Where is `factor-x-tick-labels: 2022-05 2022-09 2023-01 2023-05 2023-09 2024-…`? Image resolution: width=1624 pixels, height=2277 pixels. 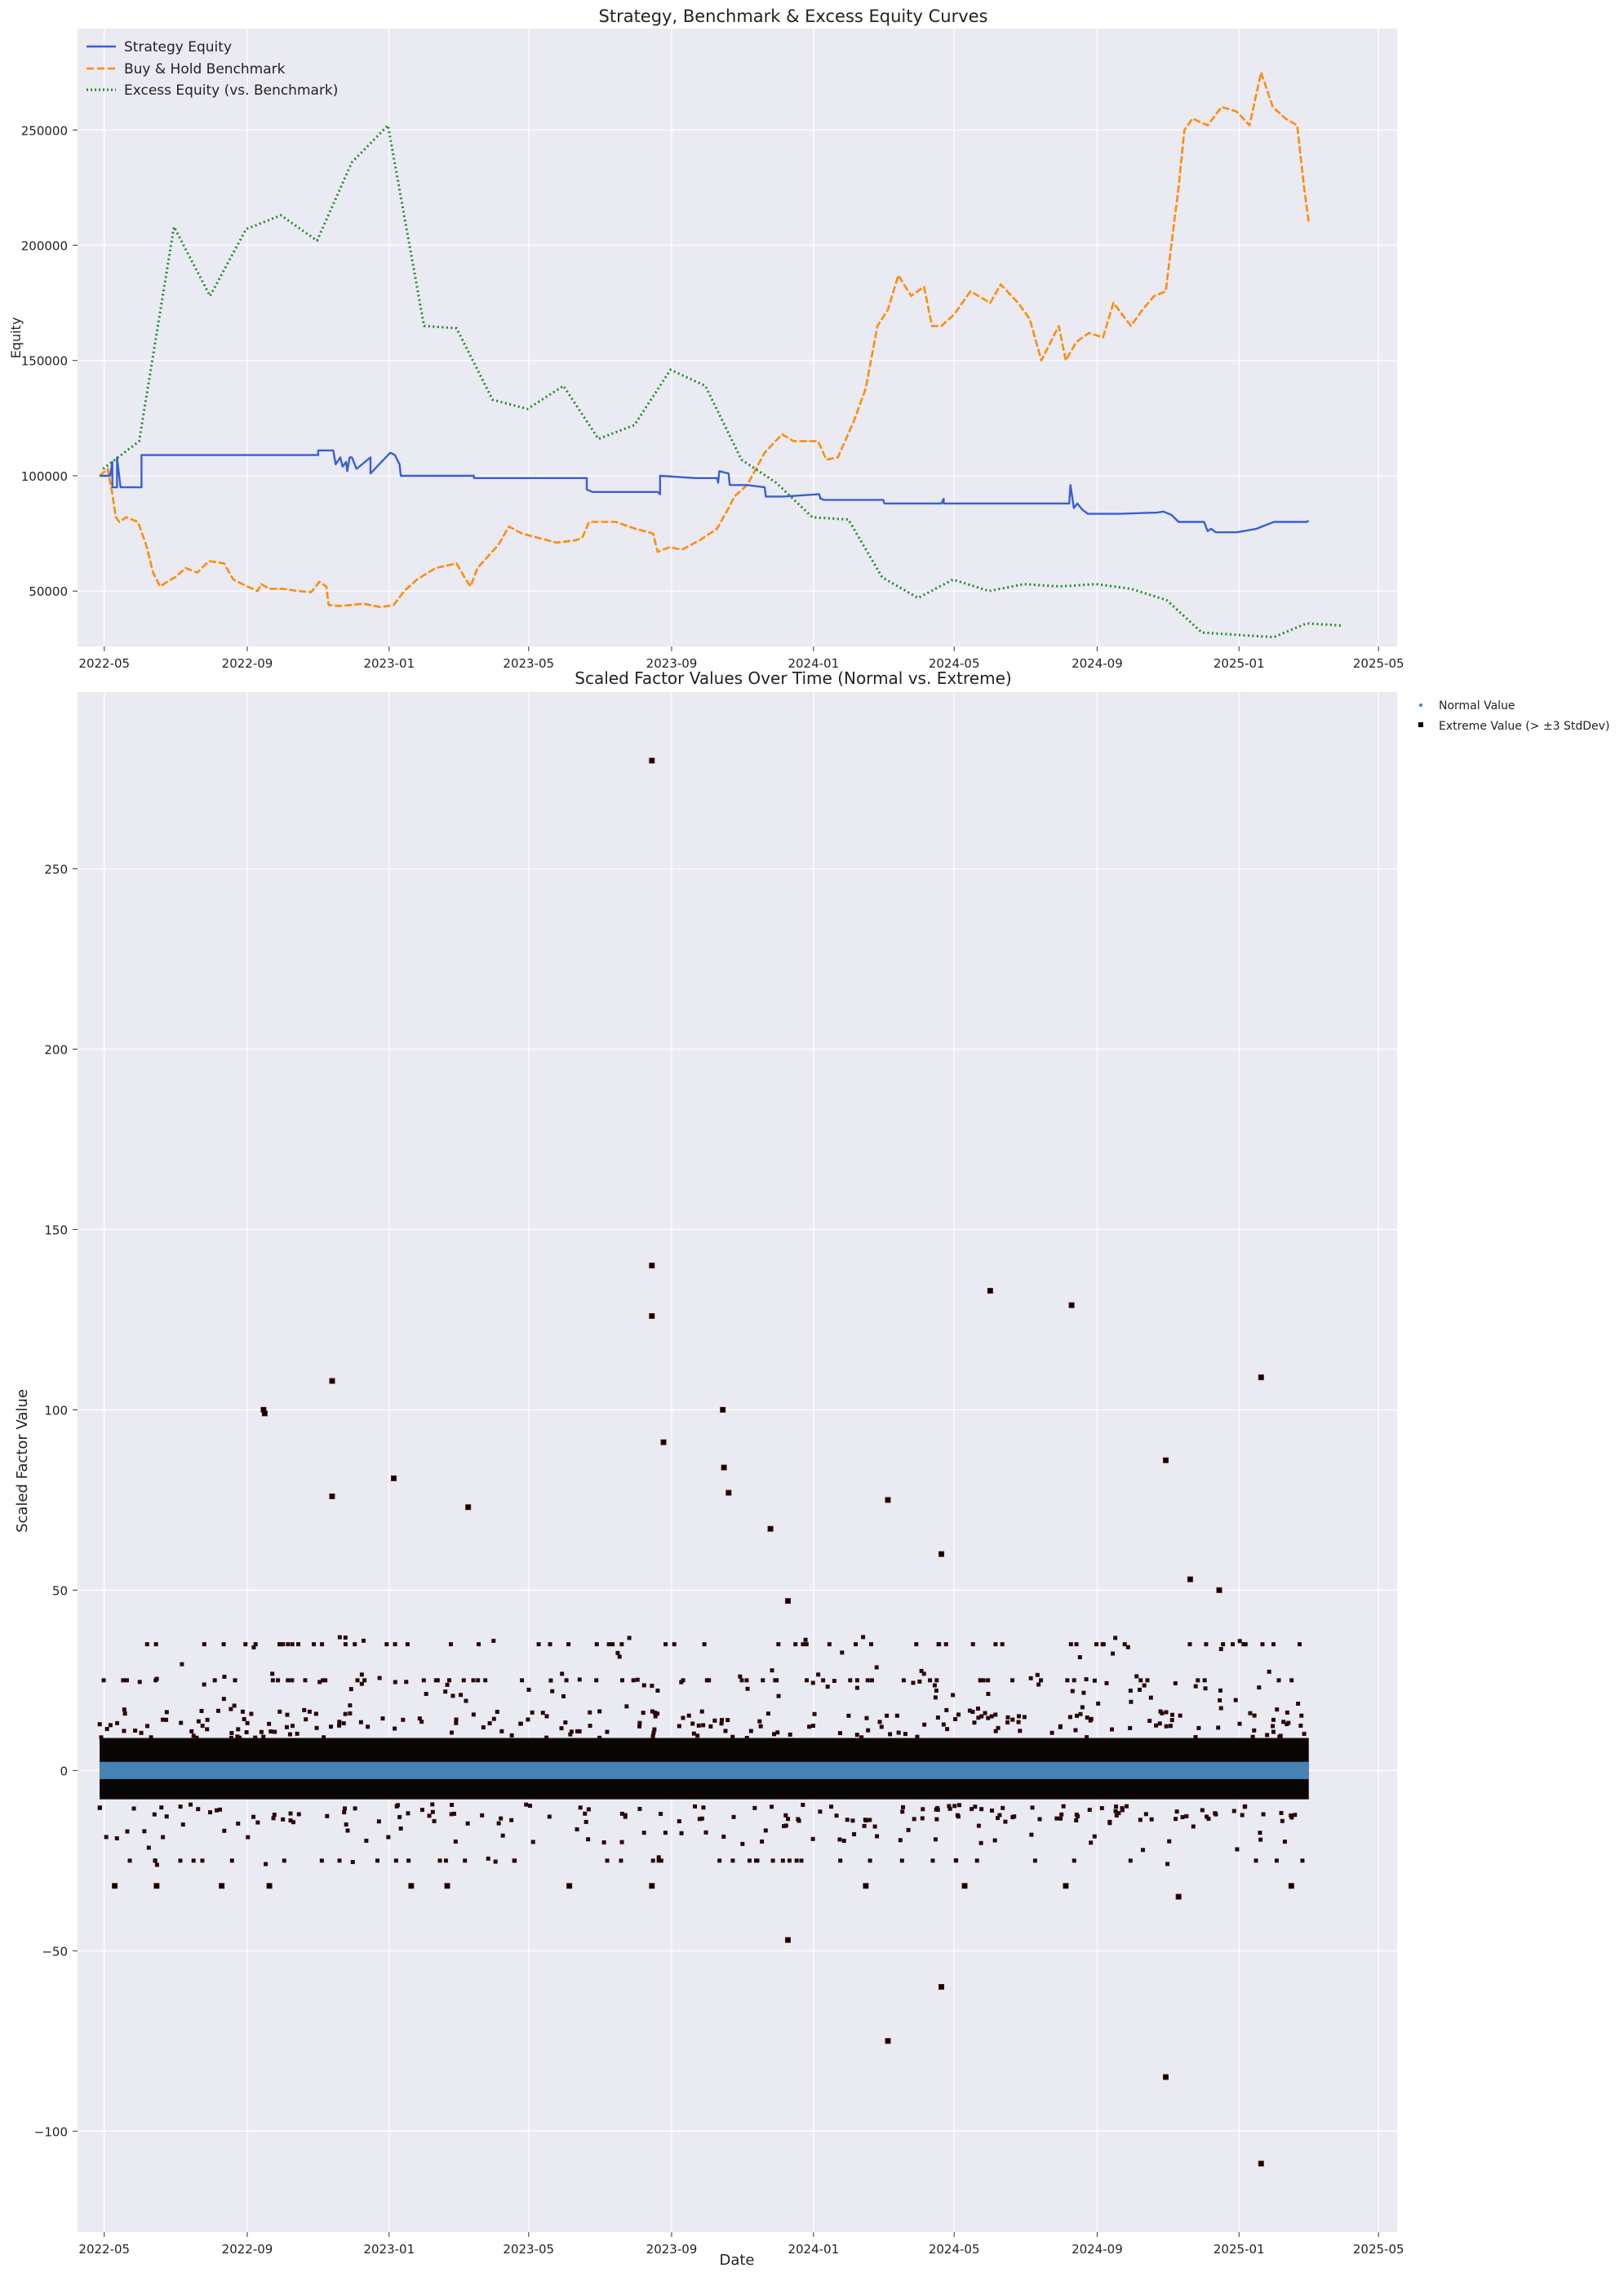 factor-x-tick-labels: 2022-05 2022-09 2023-01 2023-05 2023-09 2024-… is located at coordinates (741, 2245).